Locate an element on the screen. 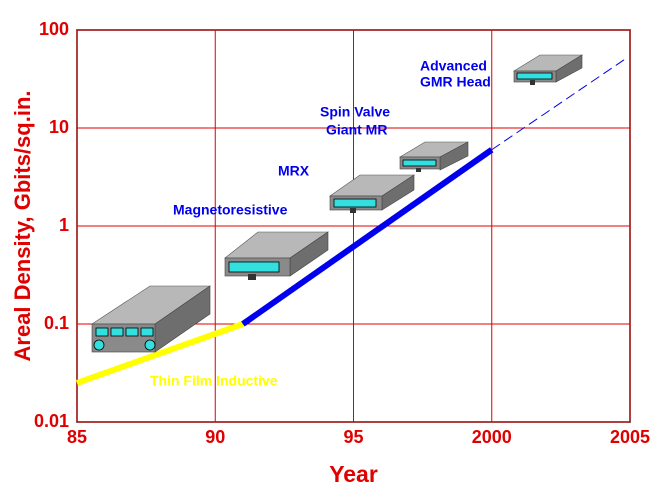 The image size is (654, 504). x-tick-label: 2005 is located at coordinates (630, 437).